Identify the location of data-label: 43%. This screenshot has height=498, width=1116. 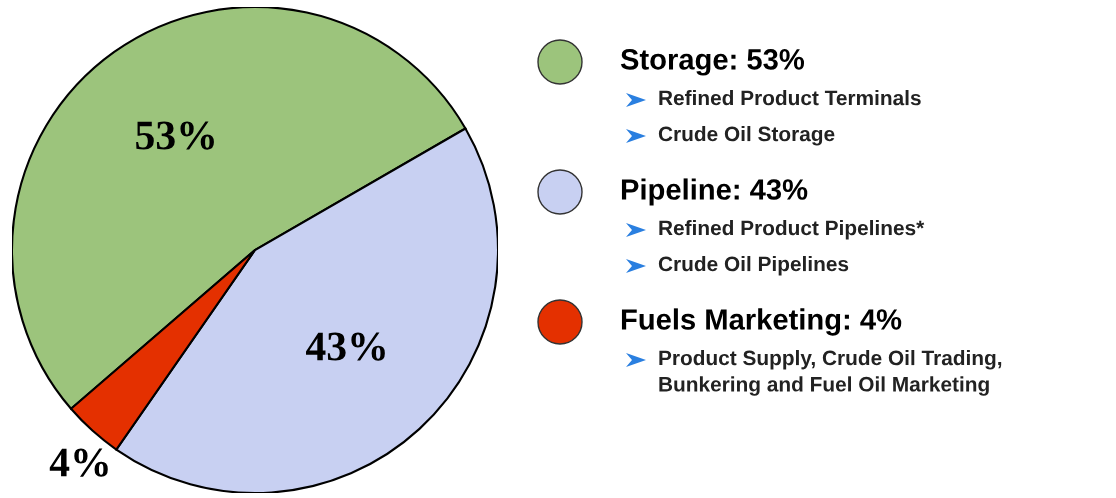
(345, 346).